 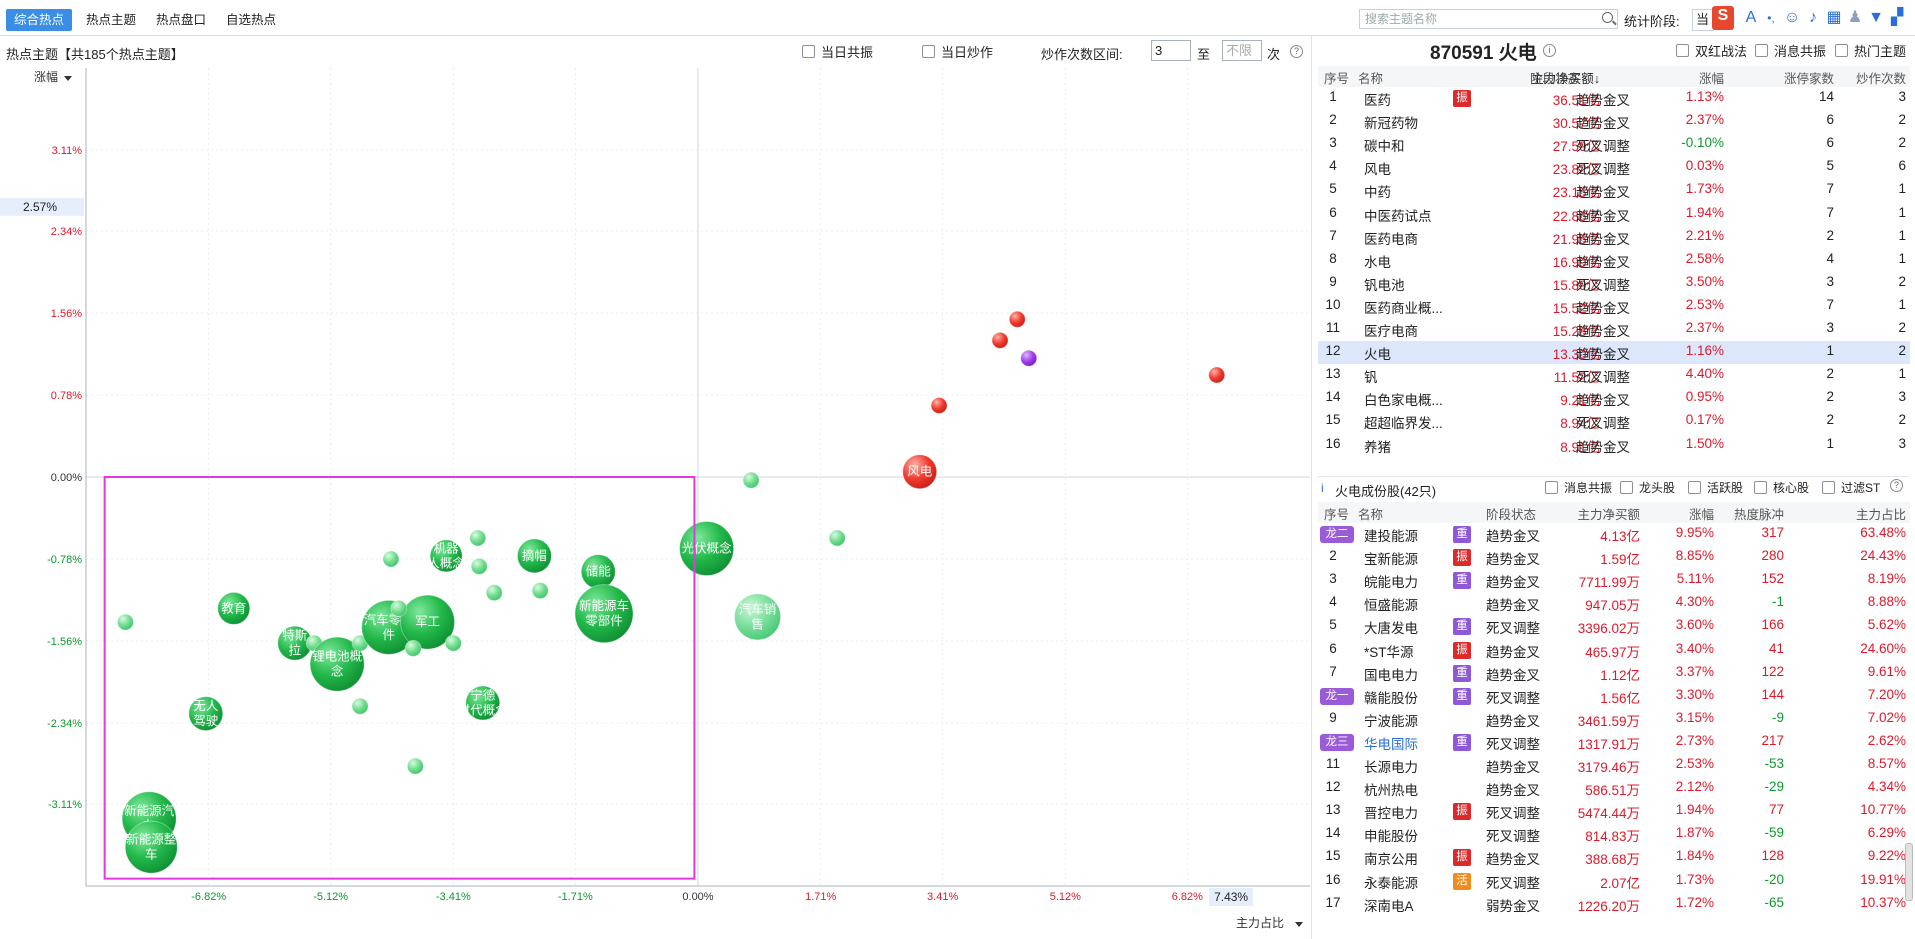 I want to click on checkbox-filter-st: 过滤ST, so click(x=1851, y=487).